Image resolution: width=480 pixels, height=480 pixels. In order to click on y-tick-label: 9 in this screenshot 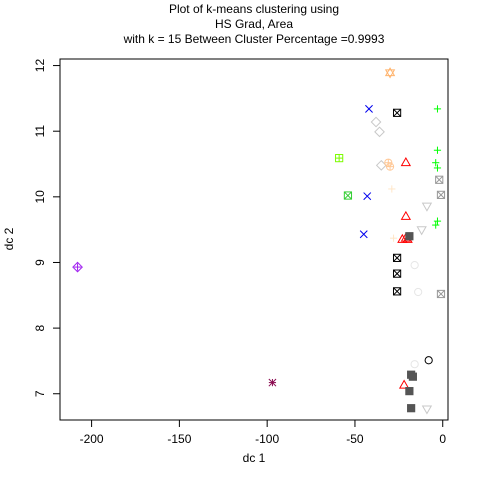, I will do `click(40, 262)`.